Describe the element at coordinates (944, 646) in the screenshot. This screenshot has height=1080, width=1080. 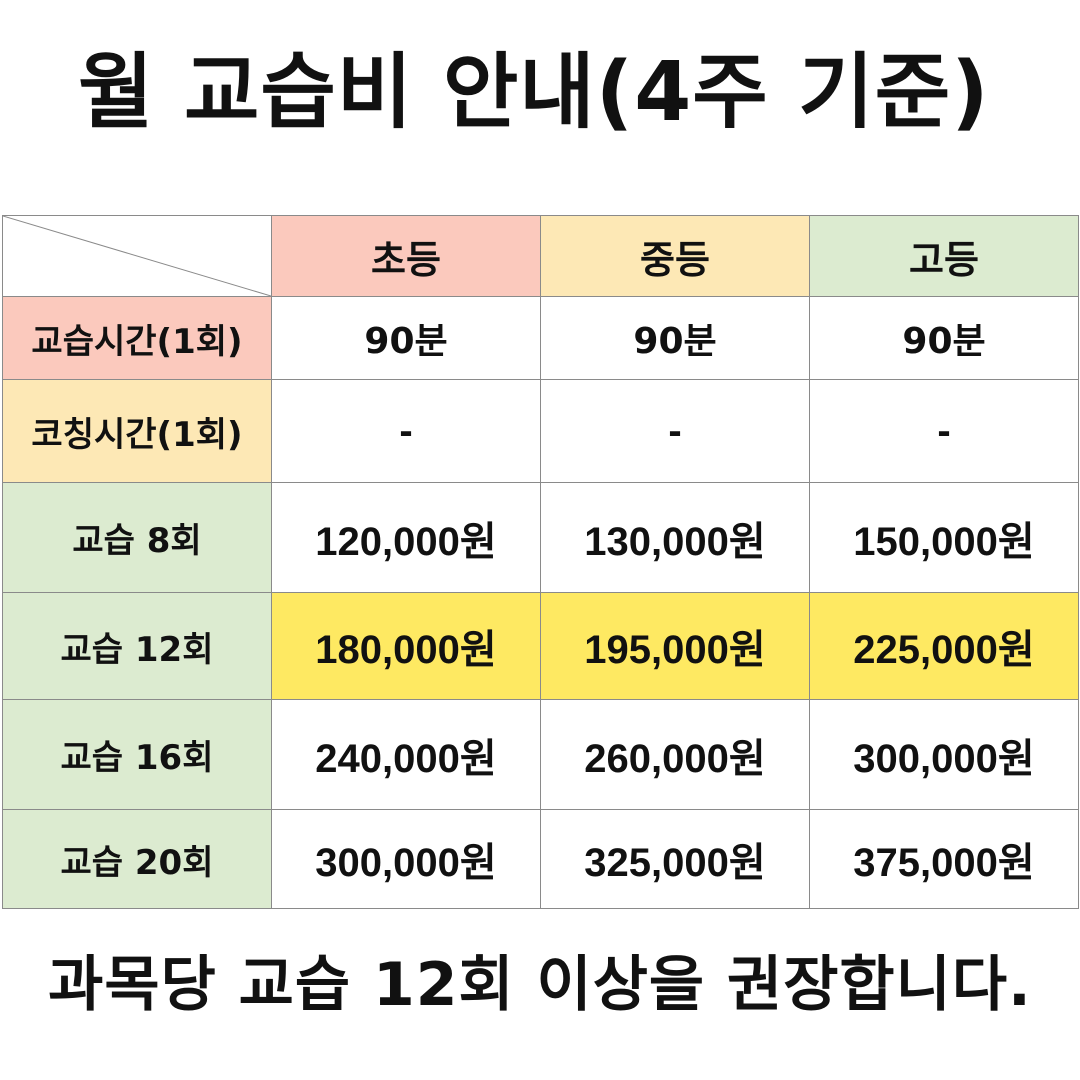
I see `table-cell-highlighted: 225,000원` at that location.